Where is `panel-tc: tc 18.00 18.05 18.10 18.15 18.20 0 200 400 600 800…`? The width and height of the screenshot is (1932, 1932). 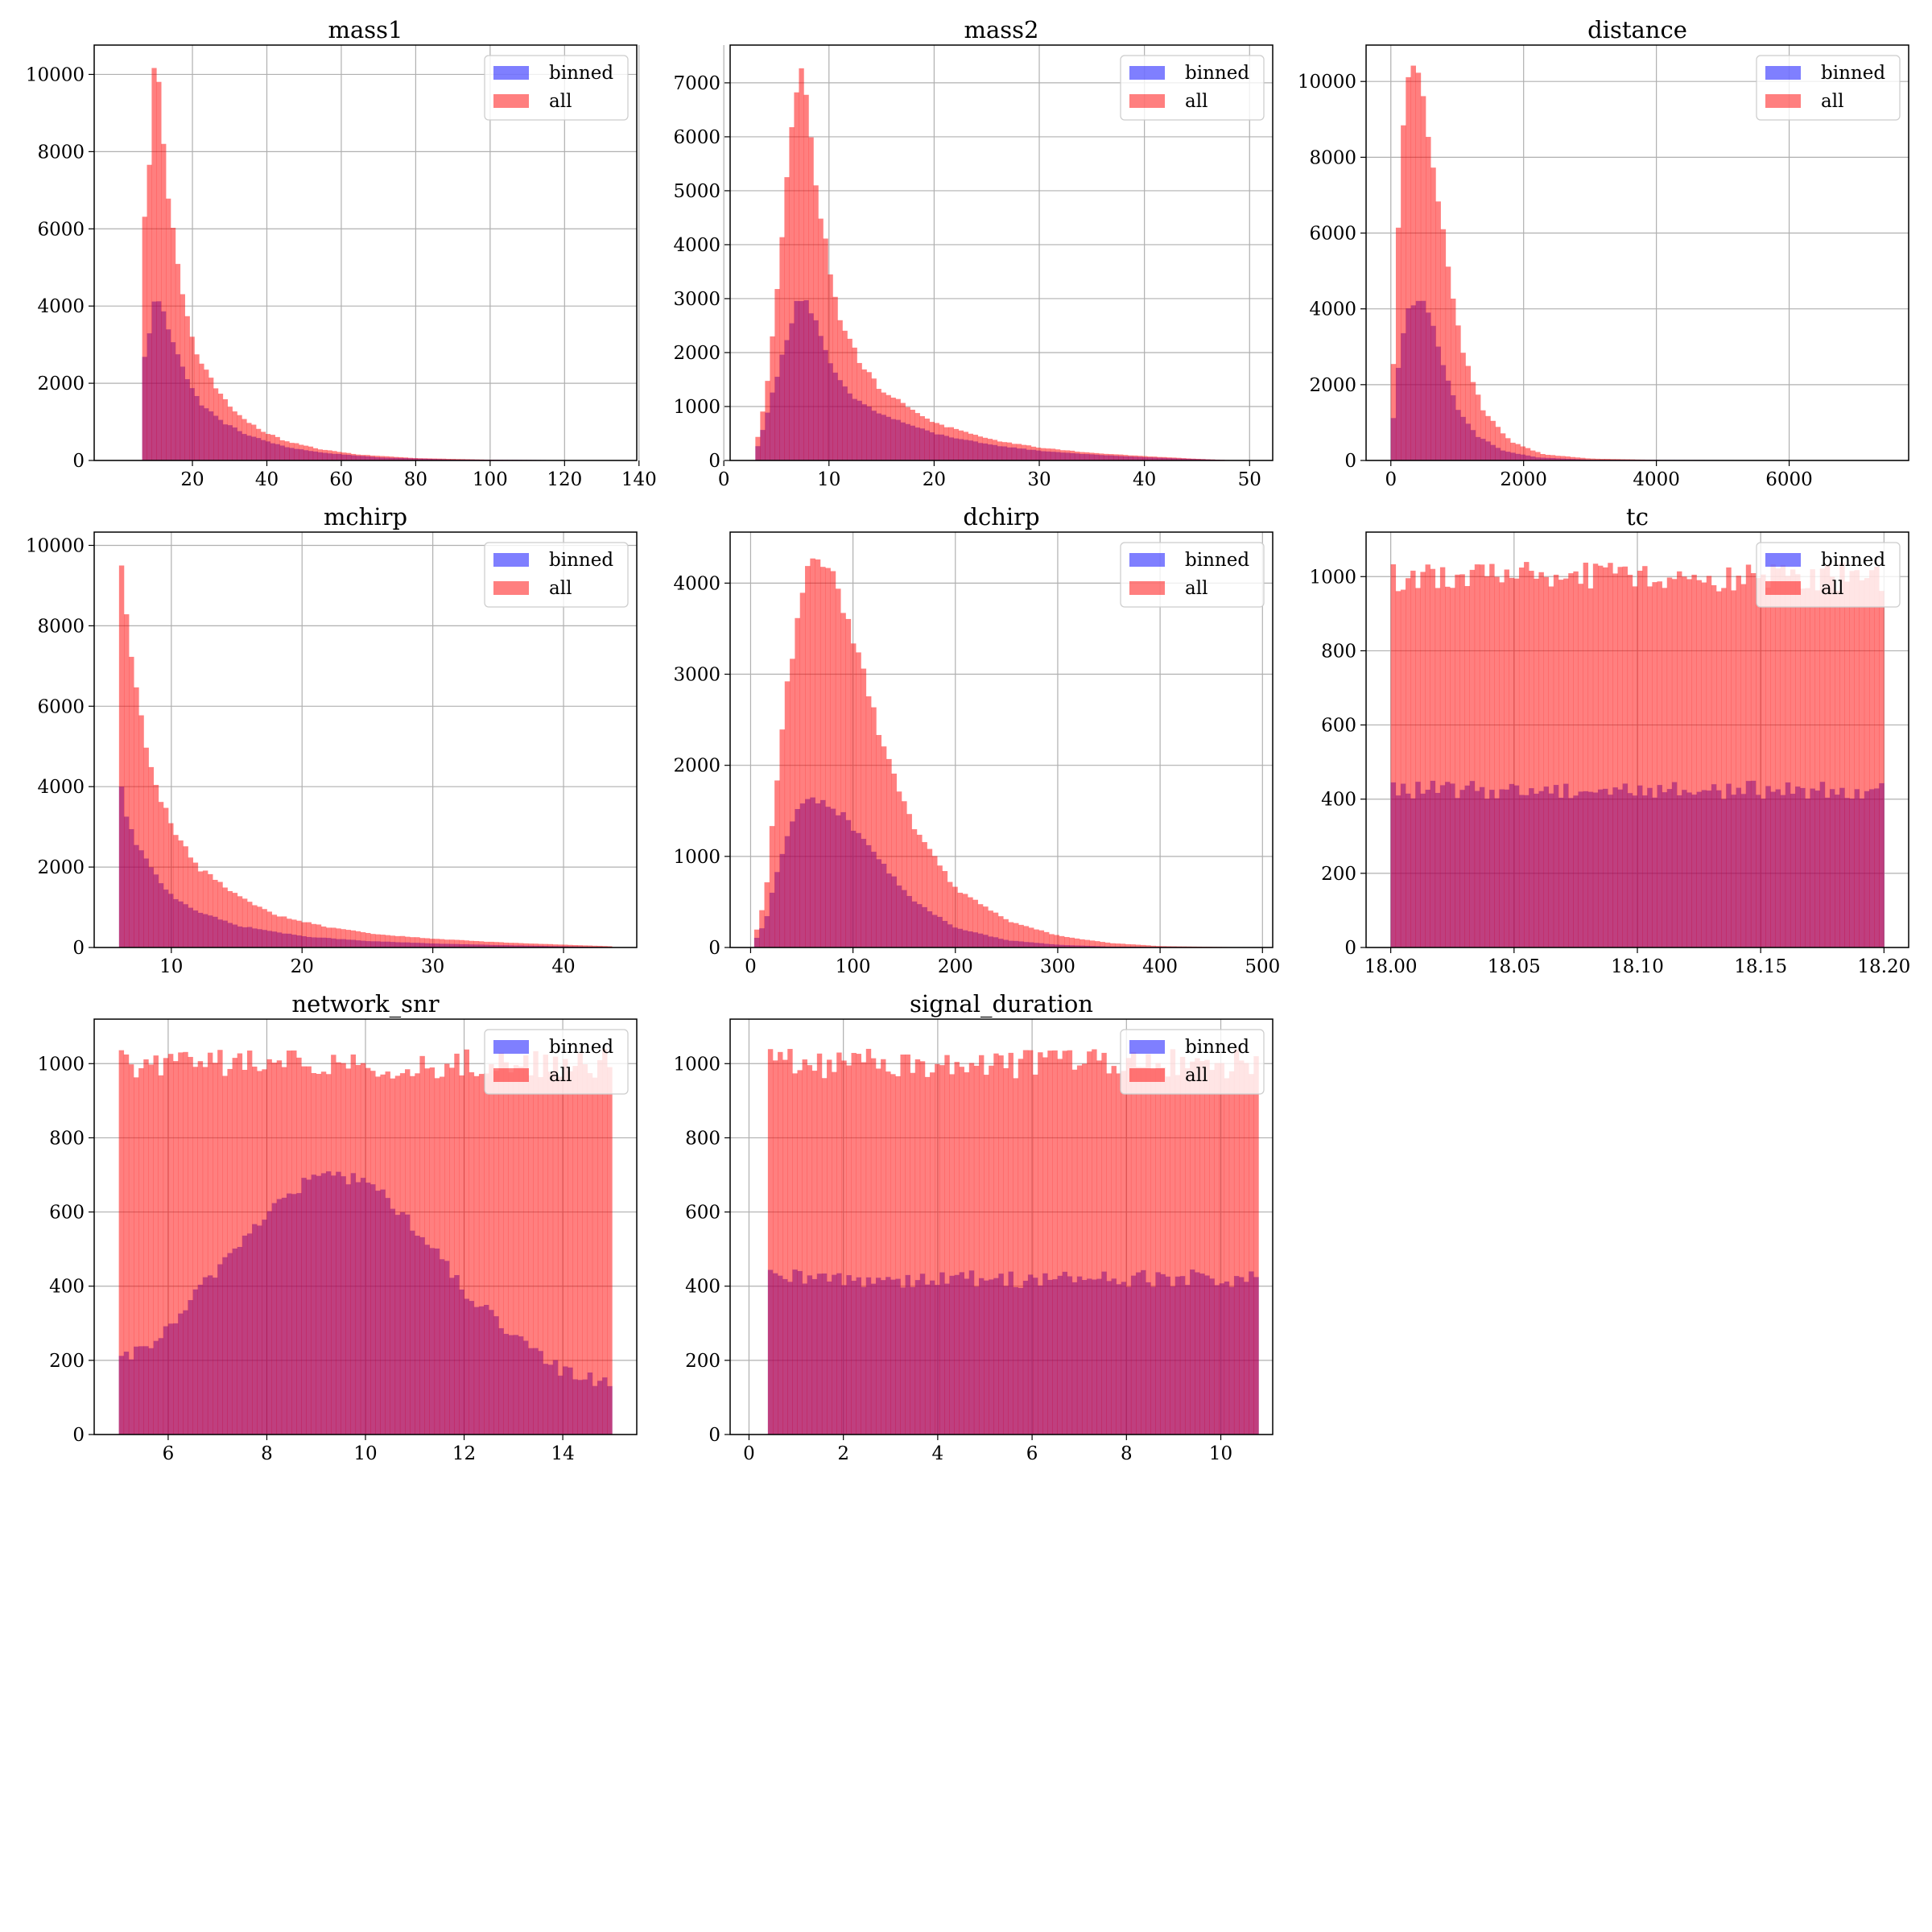
panel-tc: tc 18.00 18.05 18.10 18.15 18.20 0 200 400 600 800… is located at coordinates (1609, 740).